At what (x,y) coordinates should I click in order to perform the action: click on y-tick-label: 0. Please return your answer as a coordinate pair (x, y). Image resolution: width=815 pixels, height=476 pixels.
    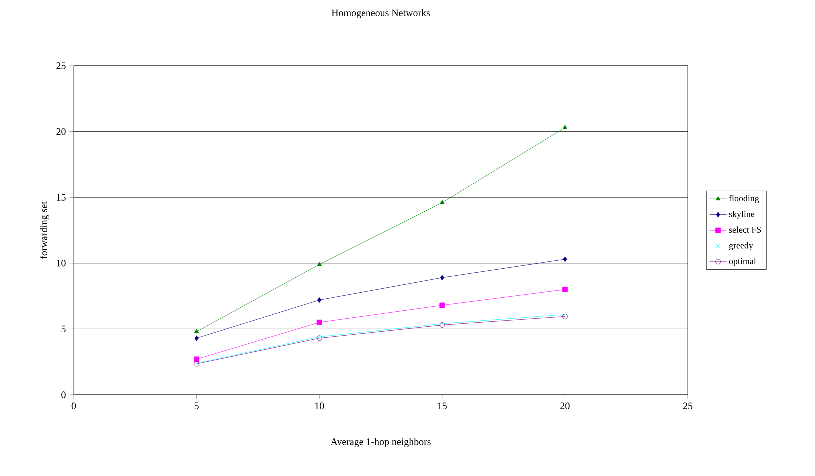
    Looking at the image, I should click on (64, 395).